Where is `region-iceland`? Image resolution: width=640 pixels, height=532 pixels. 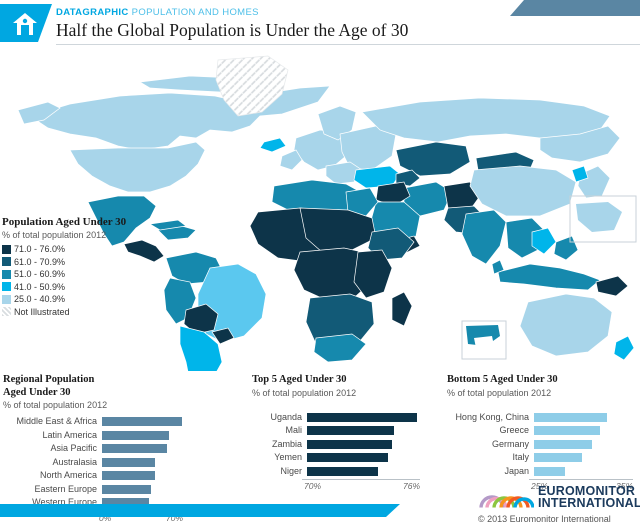
region-iceland is located at coordinates (273, 145).